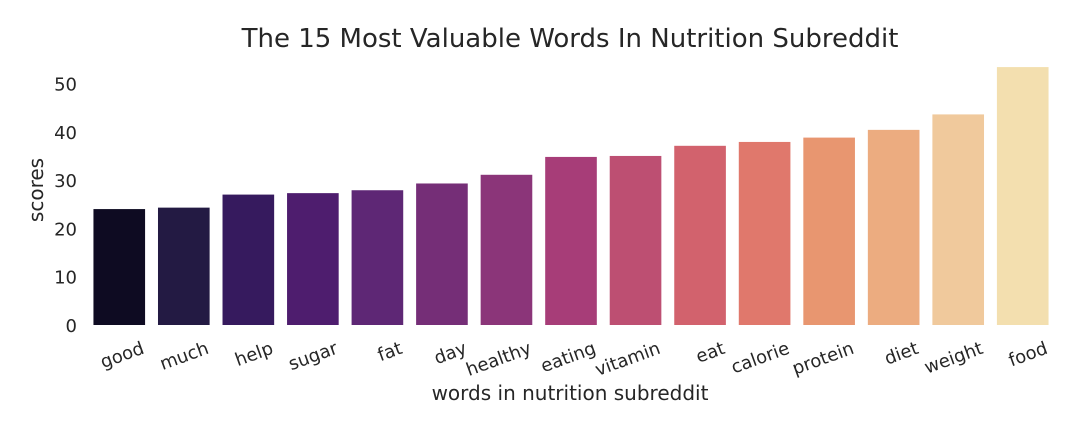 The width and height of the screenshot is (1080, 432). Describe the element at coordinates (36, 190) in the screenshot. I see `y-axis-label: scores` at that location.